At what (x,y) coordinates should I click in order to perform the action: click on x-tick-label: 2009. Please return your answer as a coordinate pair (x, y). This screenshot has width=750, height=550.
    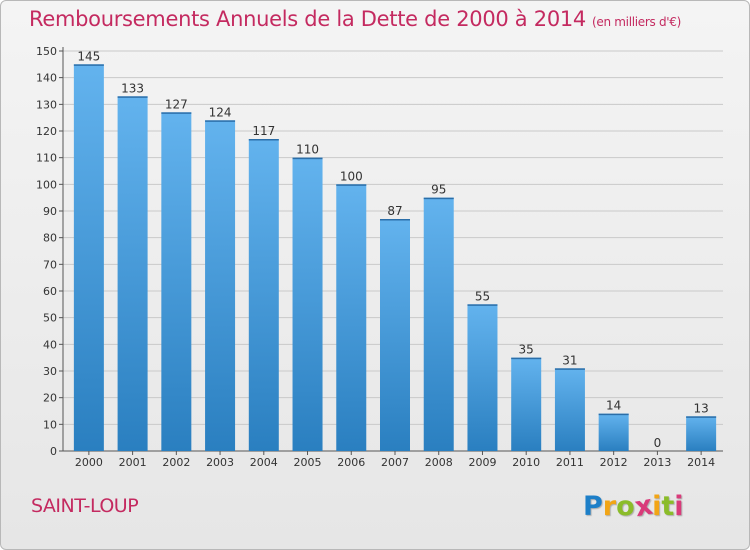
    Looking at the image, I should click on (482, 462).